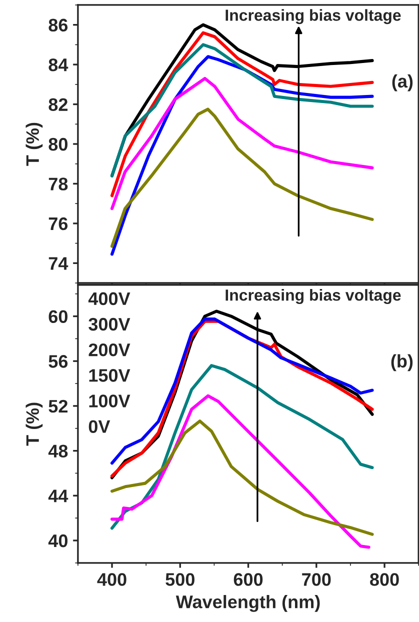 This screenshot has height=622, width=419. Describe the element at coordinates (58, 361) in the screenshot. I see `y-tick-label: 56` at that location.